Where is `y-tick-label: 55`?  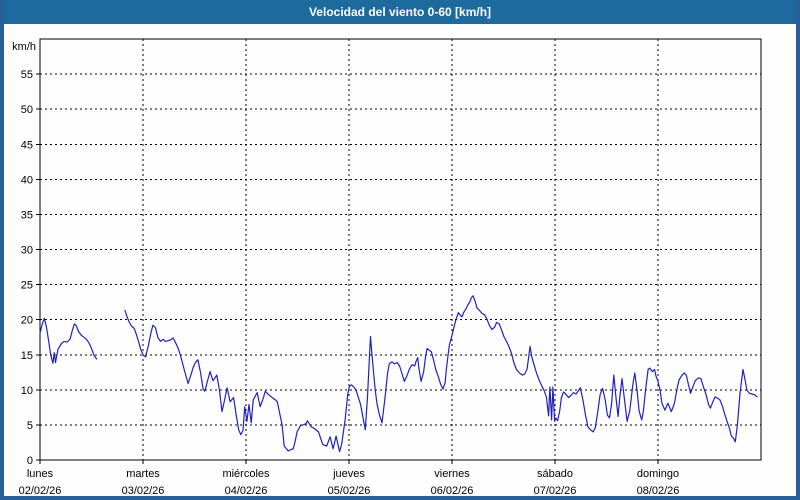
y-tick-label: 55 is located at coordinates (27, 75).